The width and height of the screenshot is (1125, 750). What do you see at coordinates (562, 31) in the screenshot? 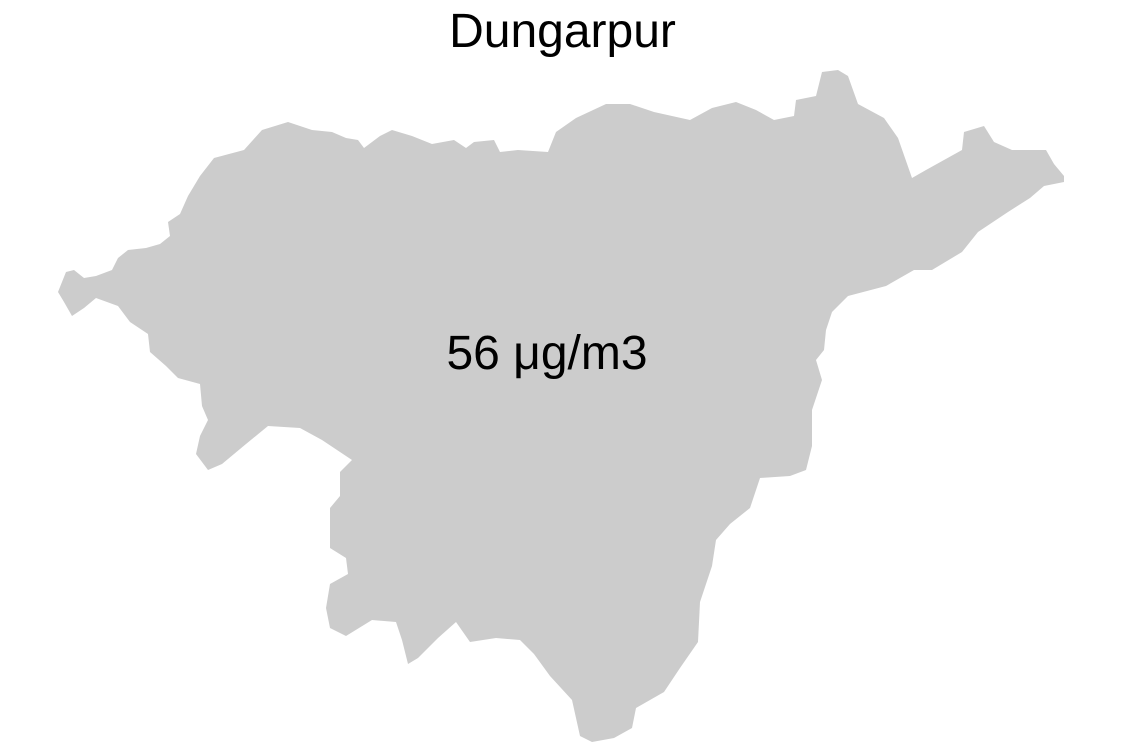
I see `map-title: Dungarpur` at bounding box center [562, 31].